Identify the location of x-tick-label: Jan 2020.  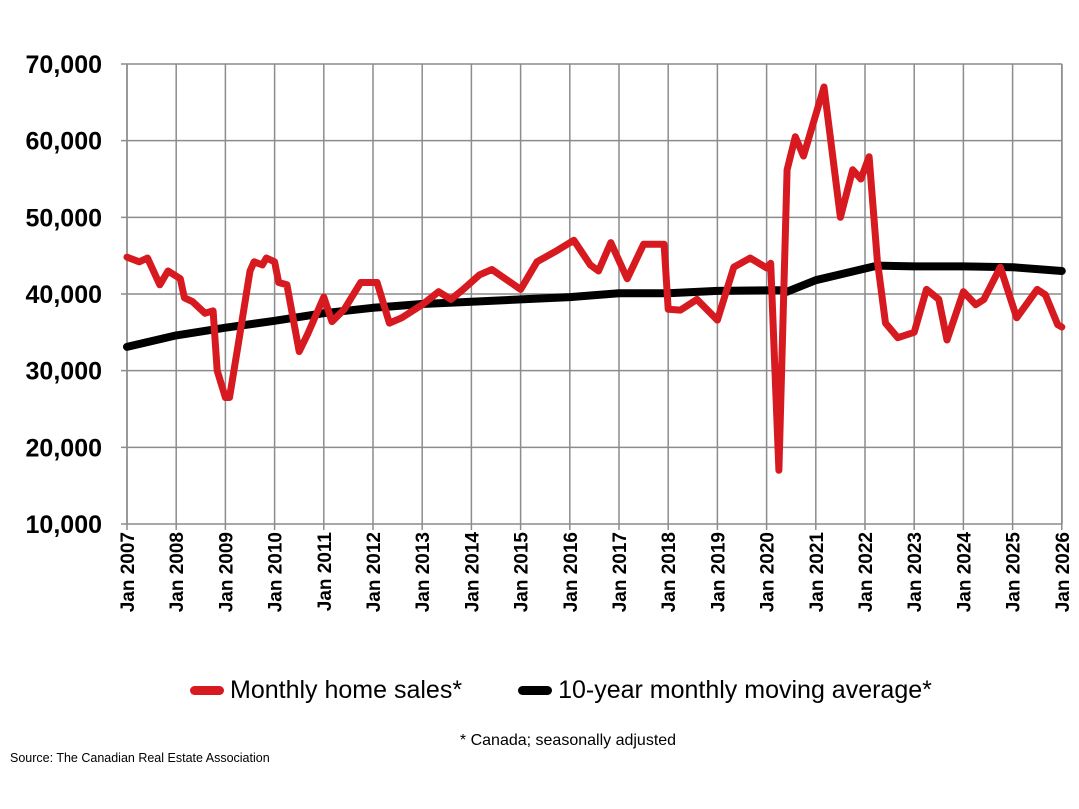
(768, 572).